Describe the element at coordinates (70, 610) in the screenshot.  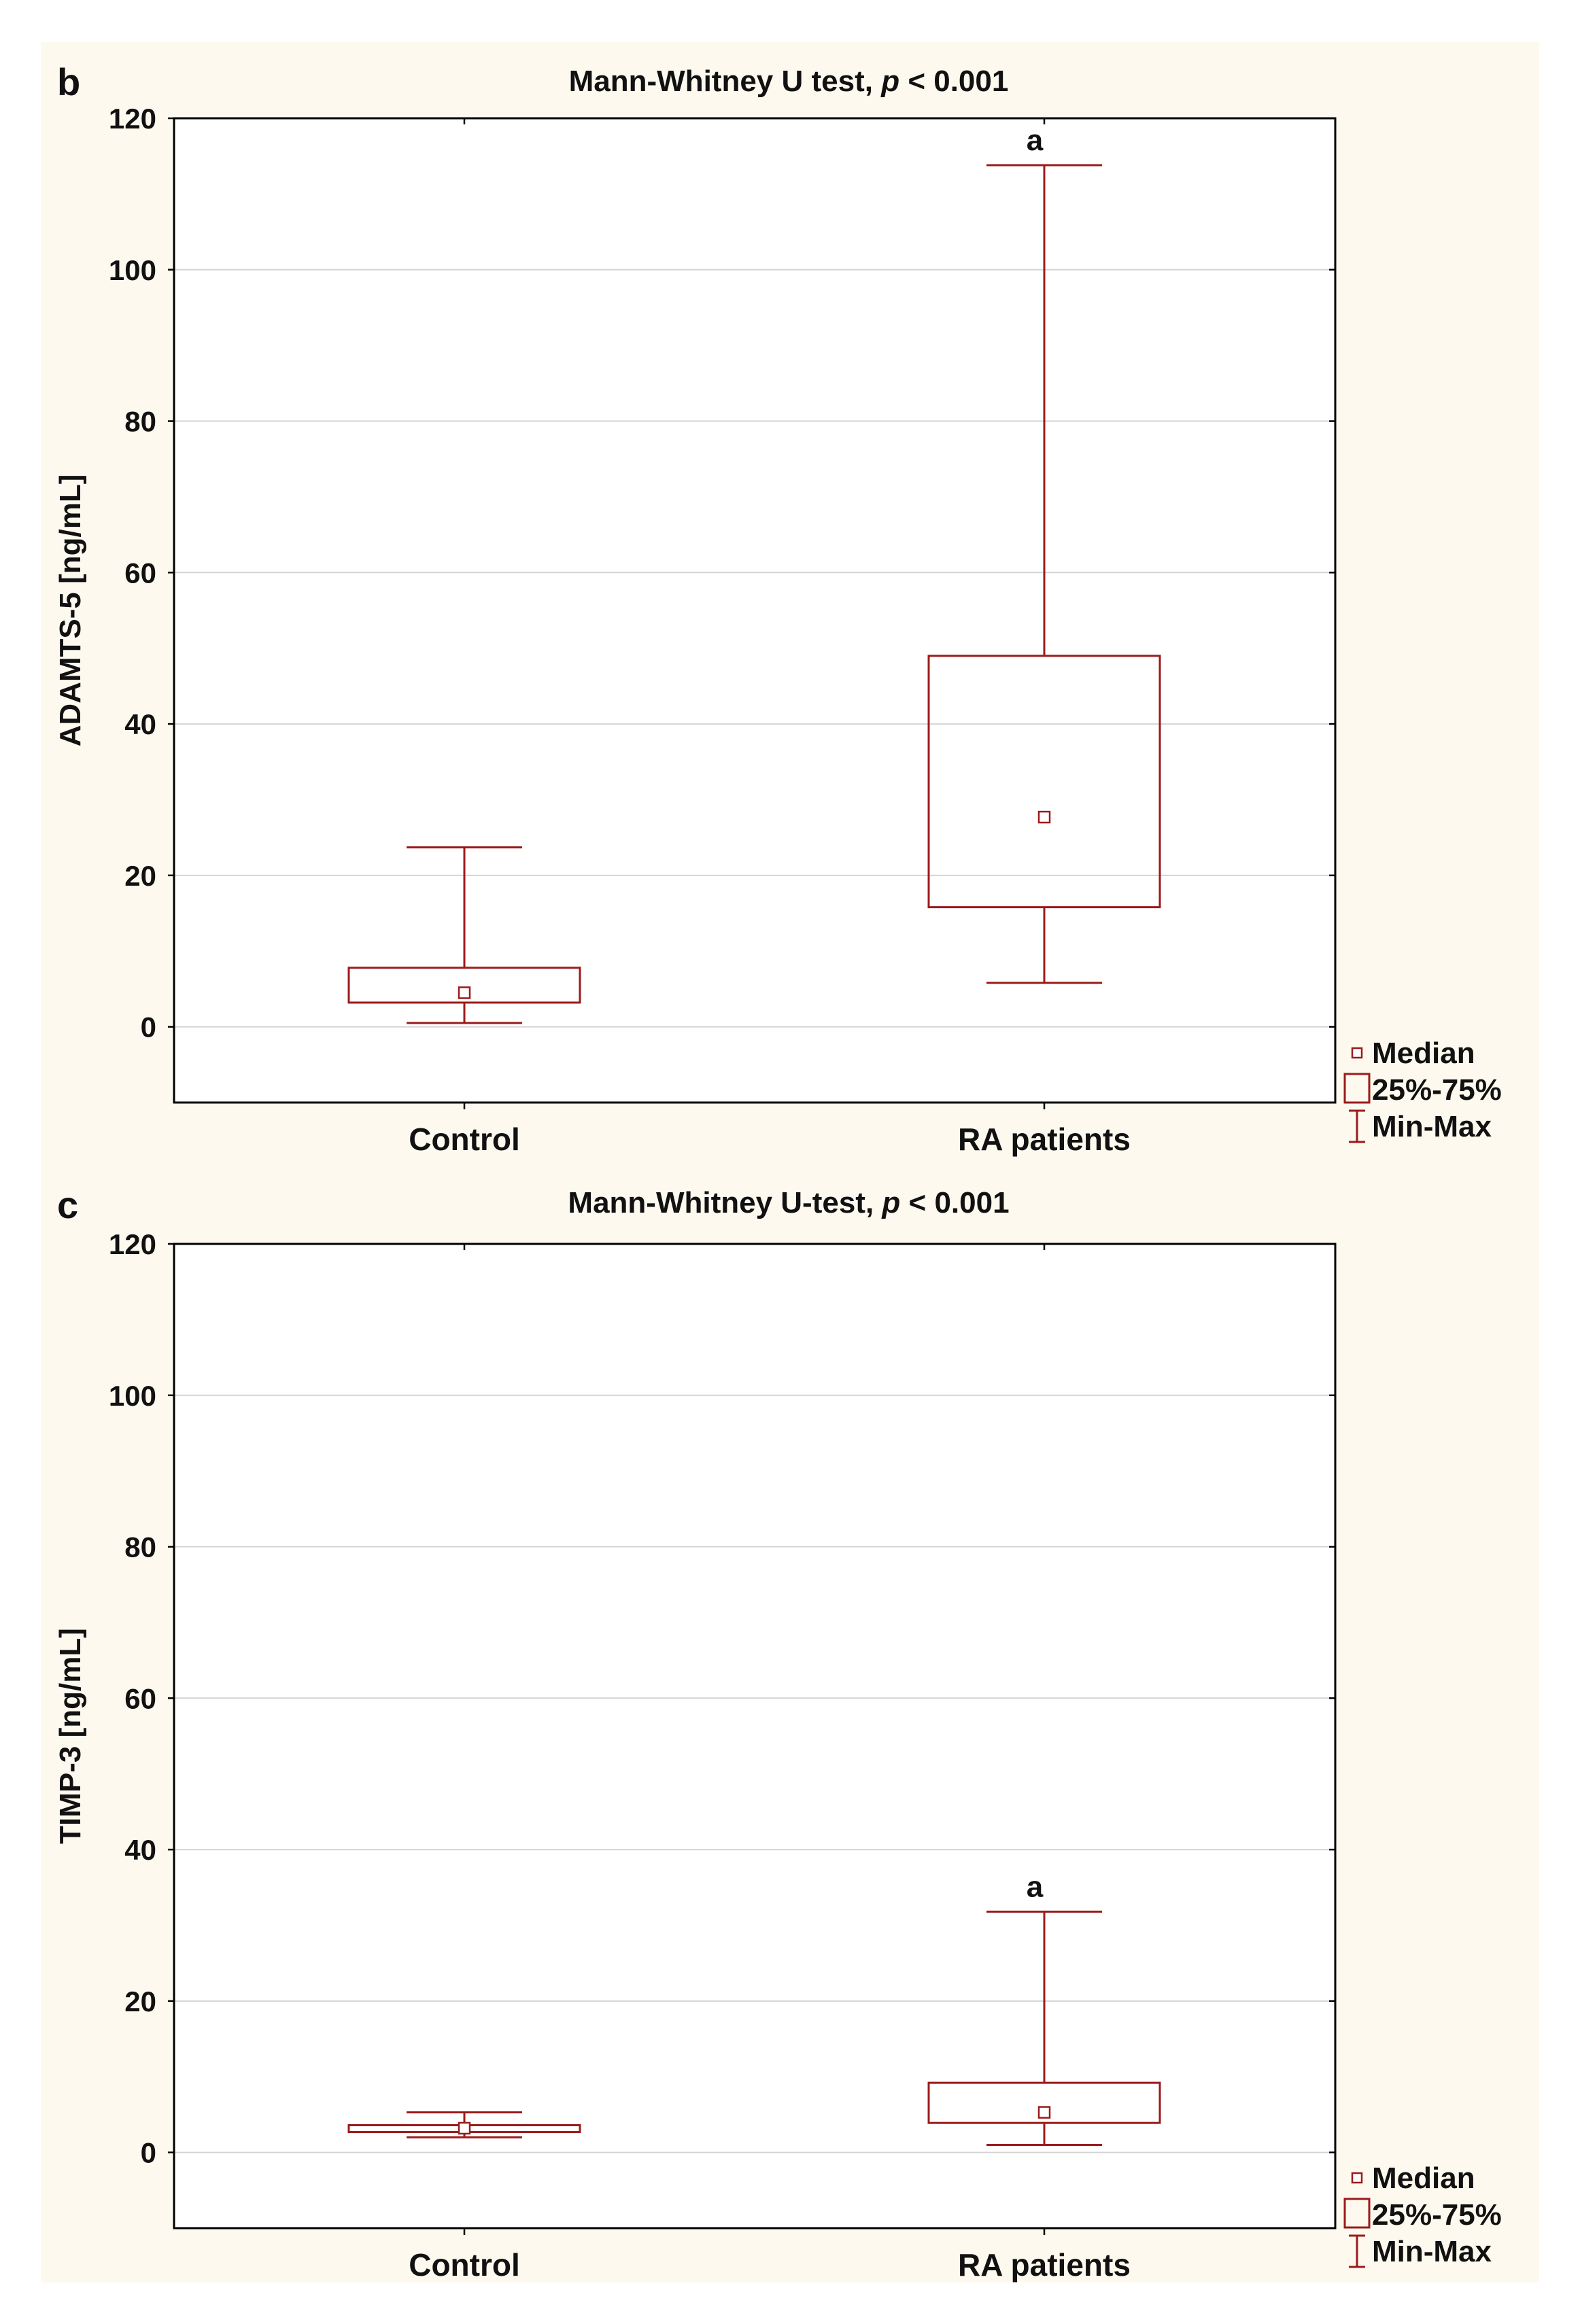
I see `y-axis-label: ADAMTS-5 [ng/mL]` at that location.